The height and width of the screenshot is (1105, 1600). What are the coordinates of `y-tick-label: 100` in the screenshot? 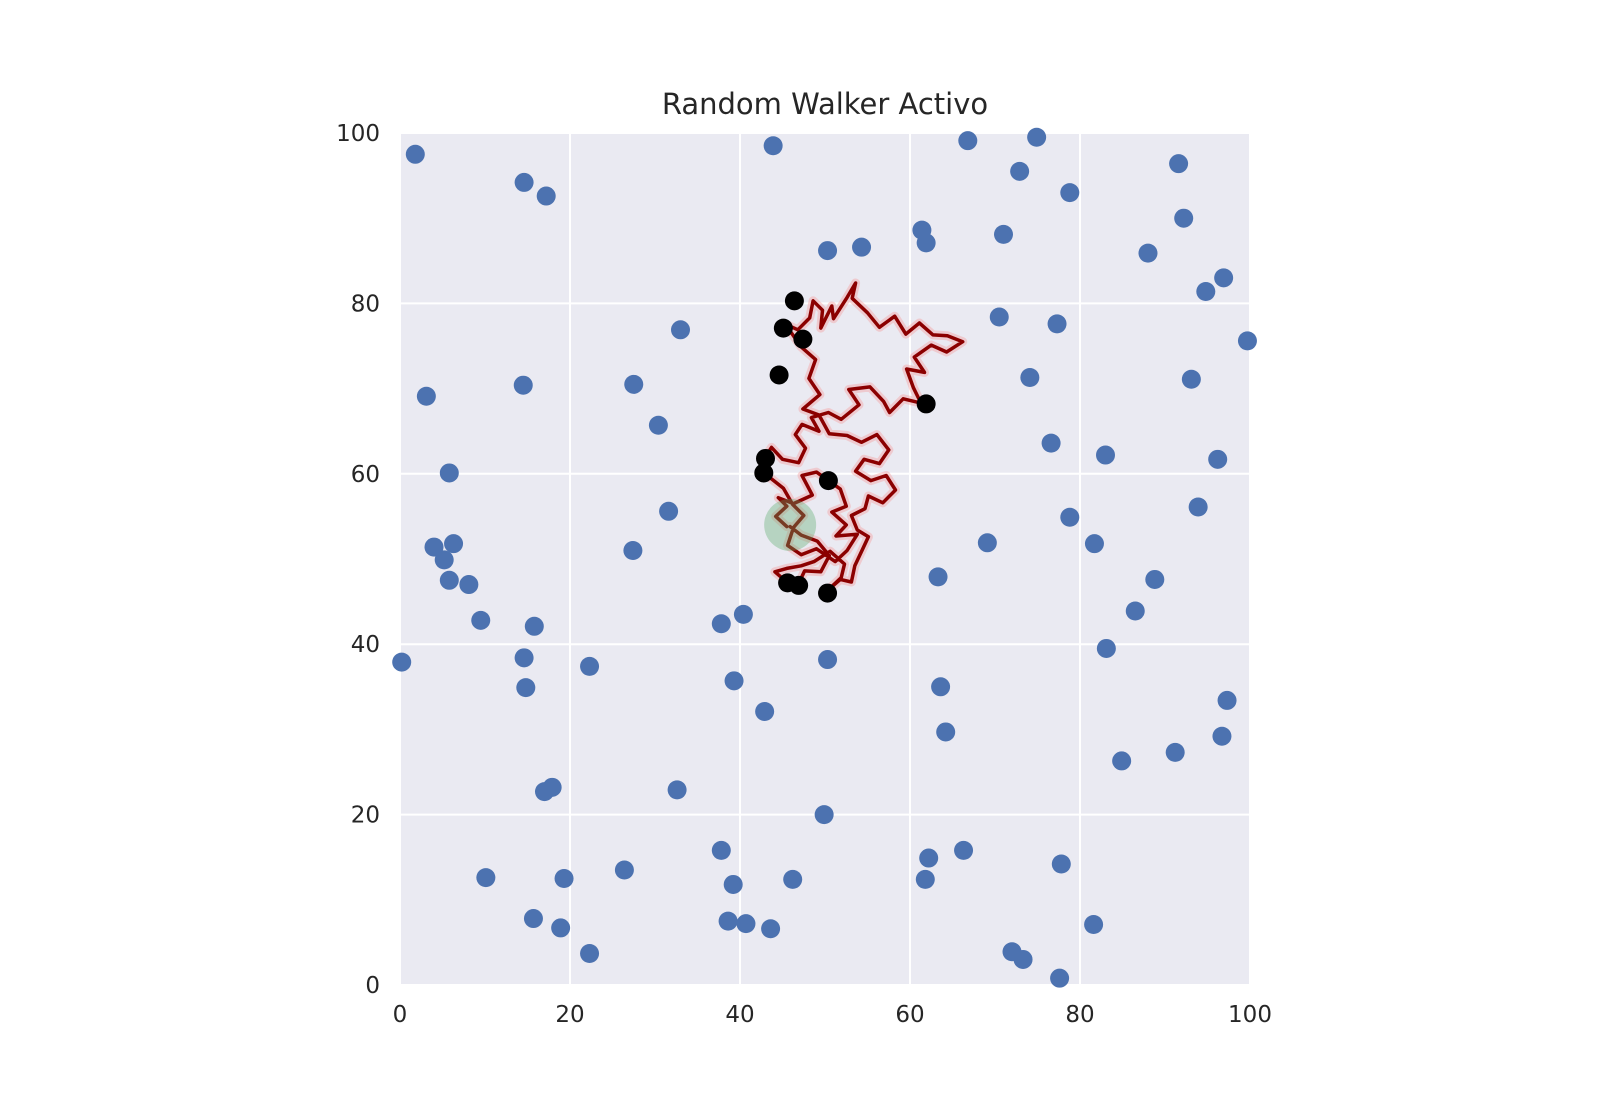 It's located at (358, 134).